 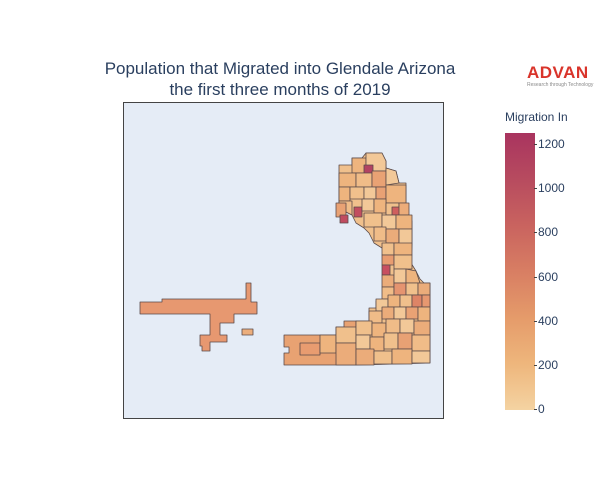 What do you see at coordinates (546, 321) in the screenshot?
I see `colorbar-tick: 400` at bounding box center [546, 321].